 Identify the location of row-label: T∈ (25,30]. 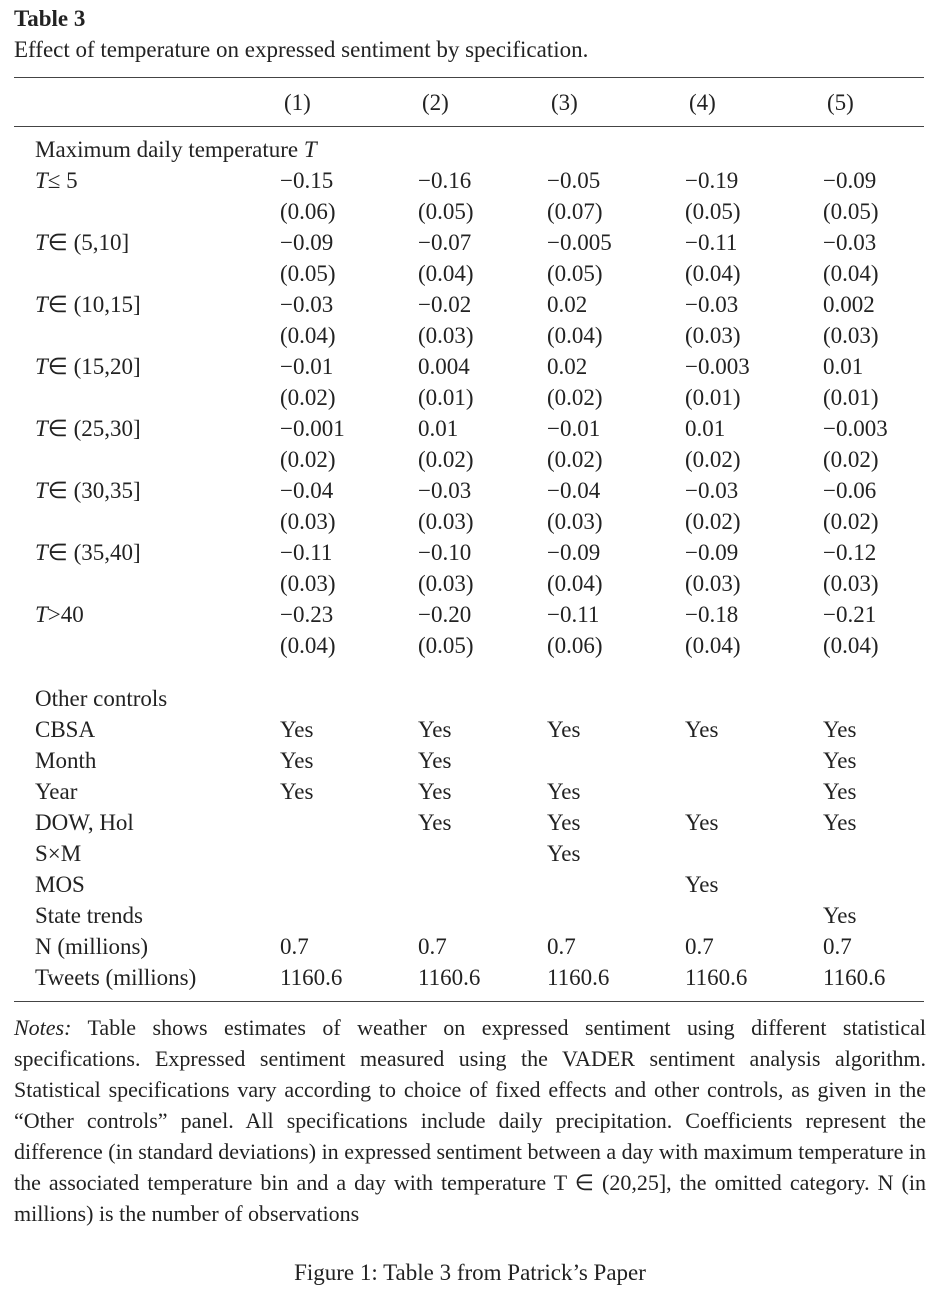
(88, 428).